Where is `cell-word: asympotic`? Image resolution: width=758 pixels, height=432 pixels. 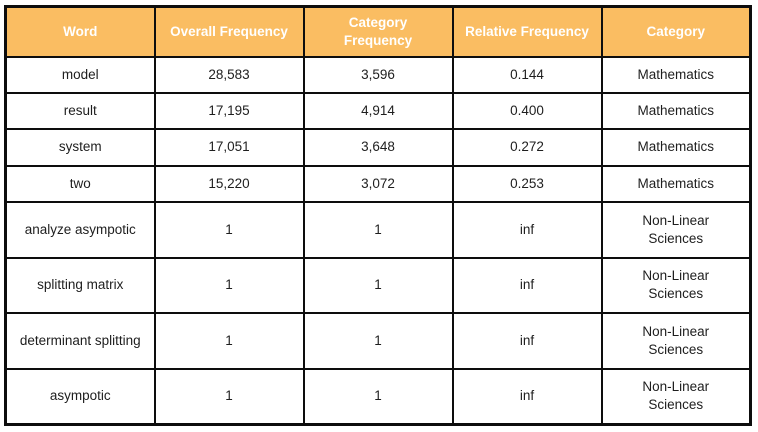
cell-word: asympotic is located at coordinates (80, 396).